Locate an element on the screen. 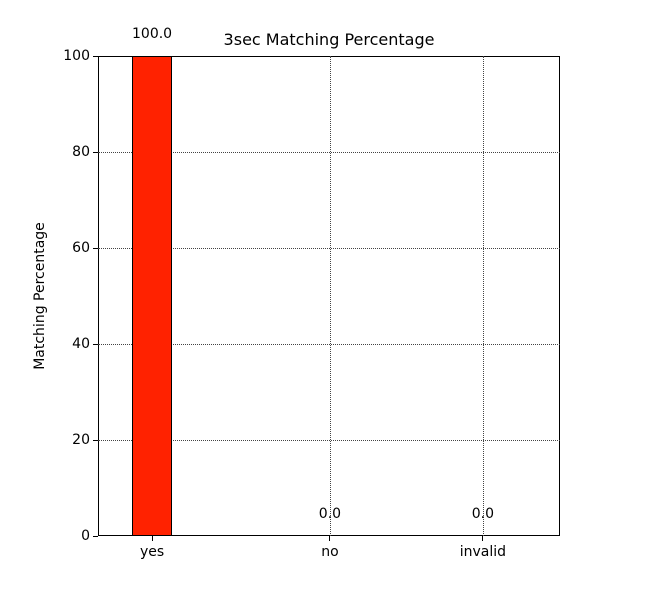  bar is located at coordinates (152, 296).